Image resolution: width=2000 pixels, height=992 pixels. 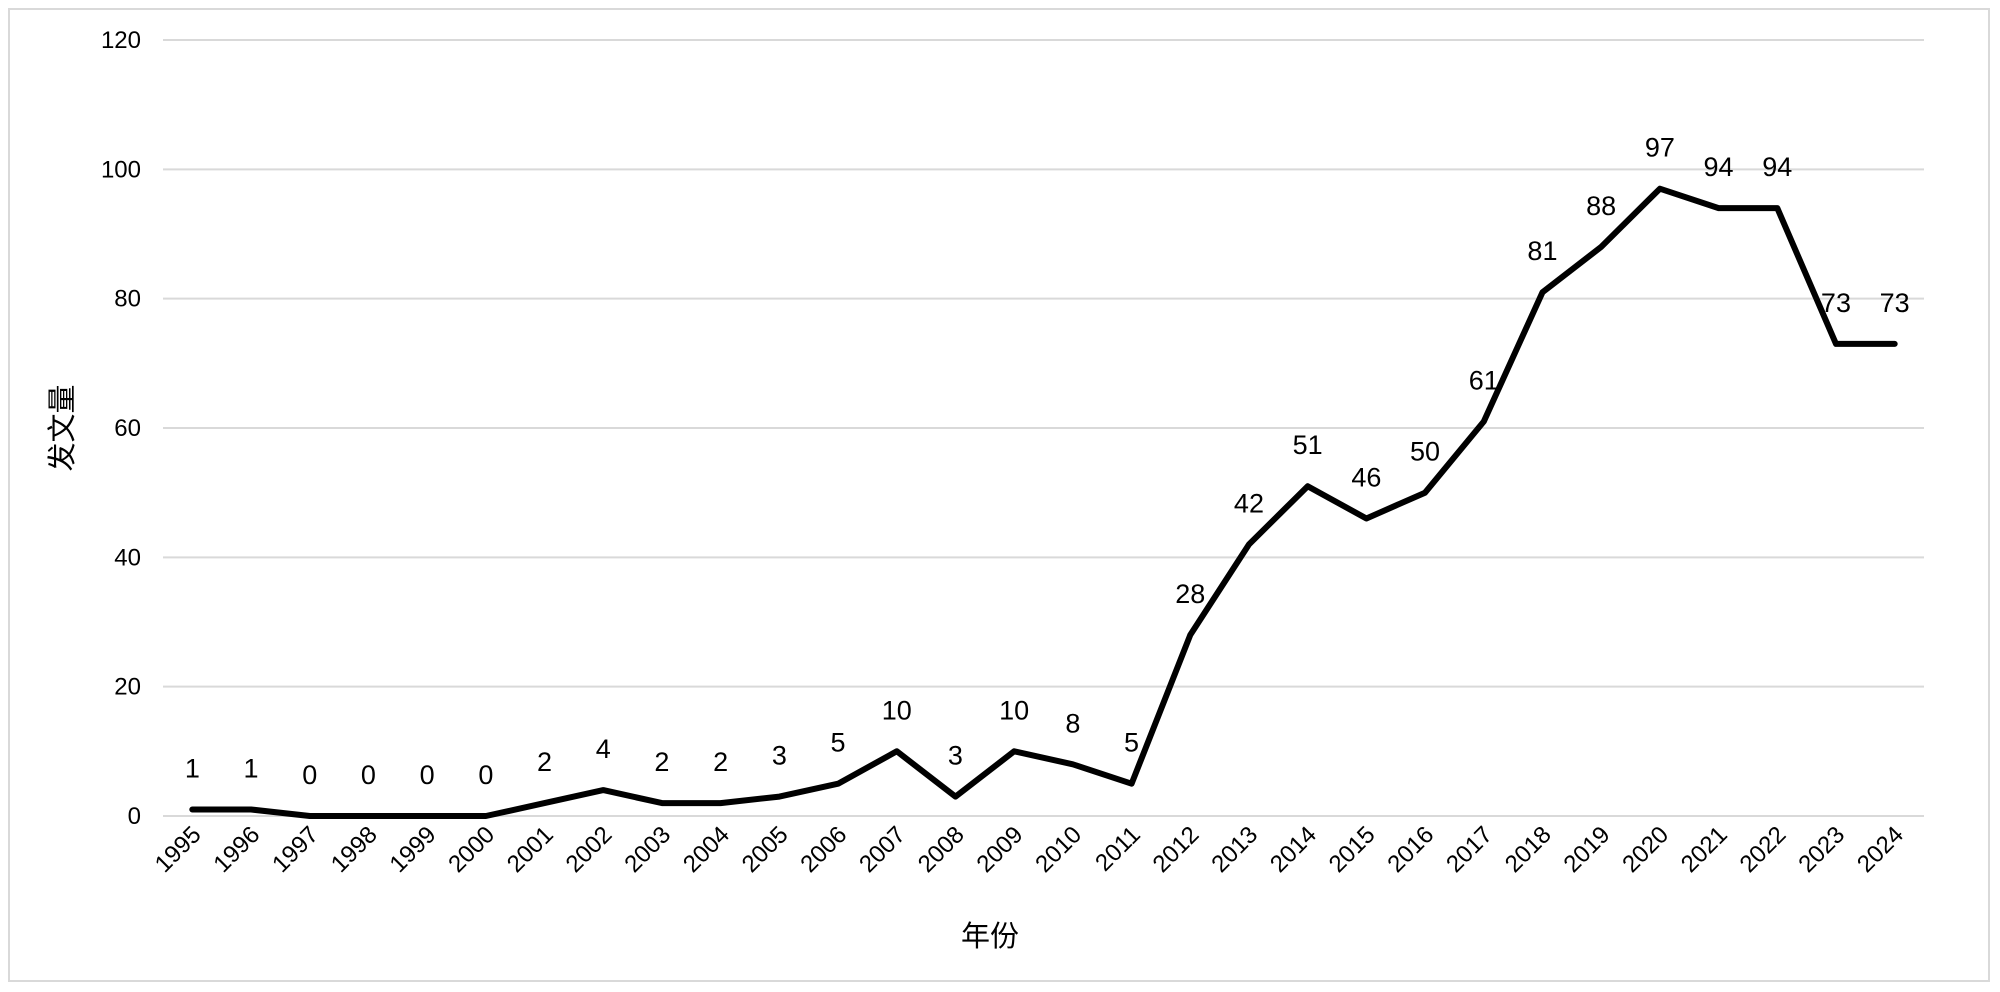 I want to click on y-axis-tick-labels: 0 20 40 60 80 100 120, so click(x=121, y=428).